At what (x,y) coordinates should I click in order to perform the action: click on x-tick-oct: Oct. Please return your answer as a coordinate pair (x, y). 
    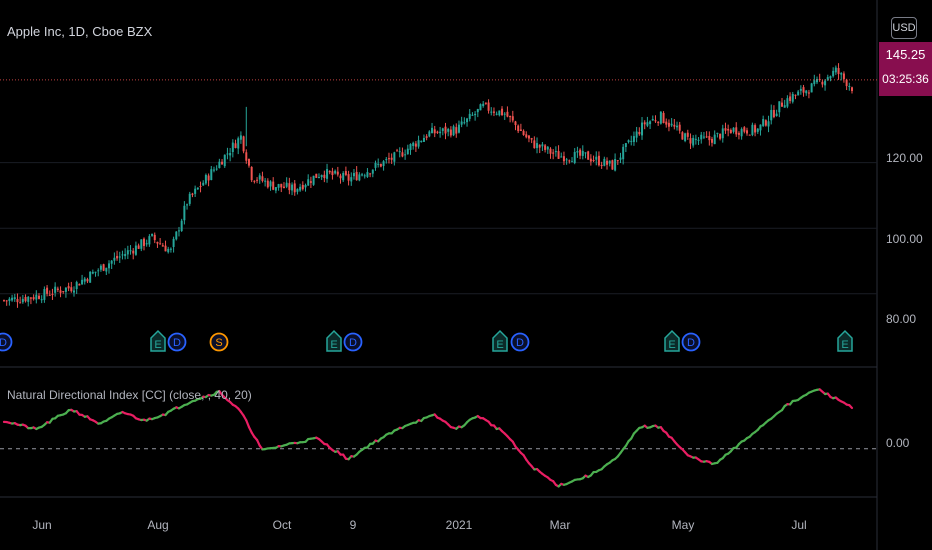
    Looking at the image, I should click on (282, 525).